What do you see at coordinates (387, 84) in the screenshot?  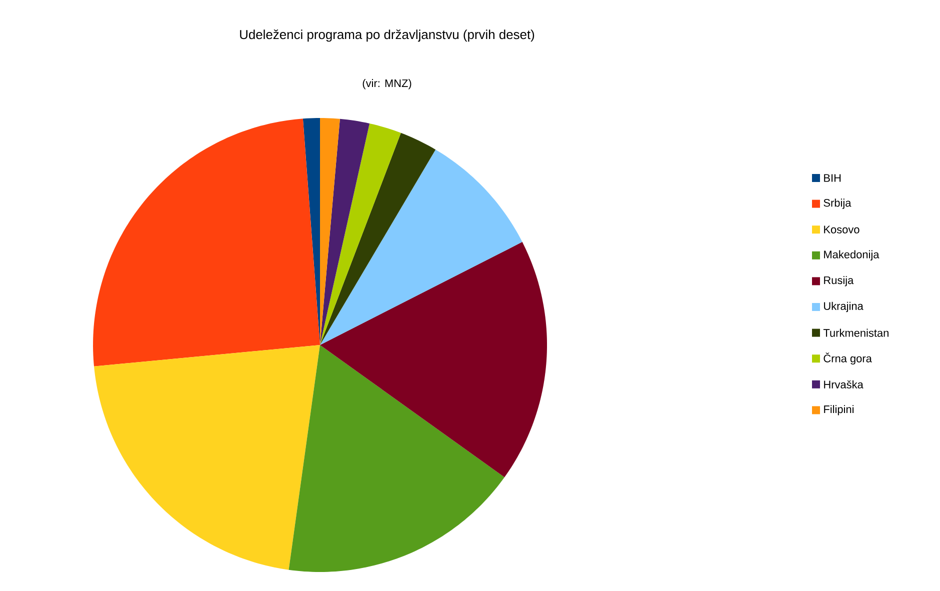 I see `chart-subtitle: (vir: MNZ)` at bounding box center [387, 84].